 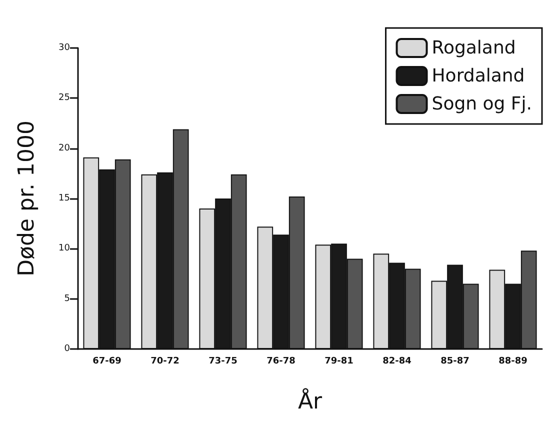 I want to click on y-axis-title: Døde pr. 1000, so click(x=27, y=198).